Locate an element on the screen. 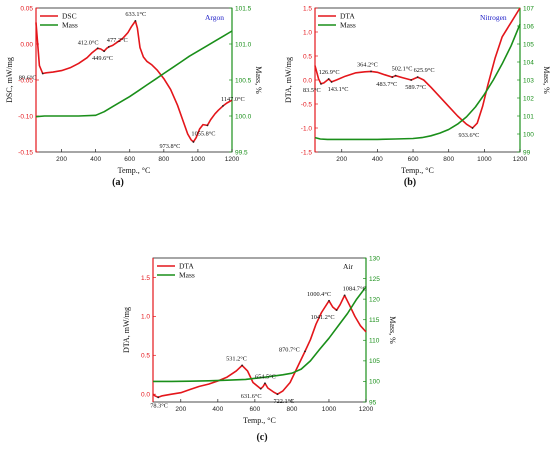 The image size is (550, 472). y2-tick-label: 101.5 is located at coordinates (243, 8).